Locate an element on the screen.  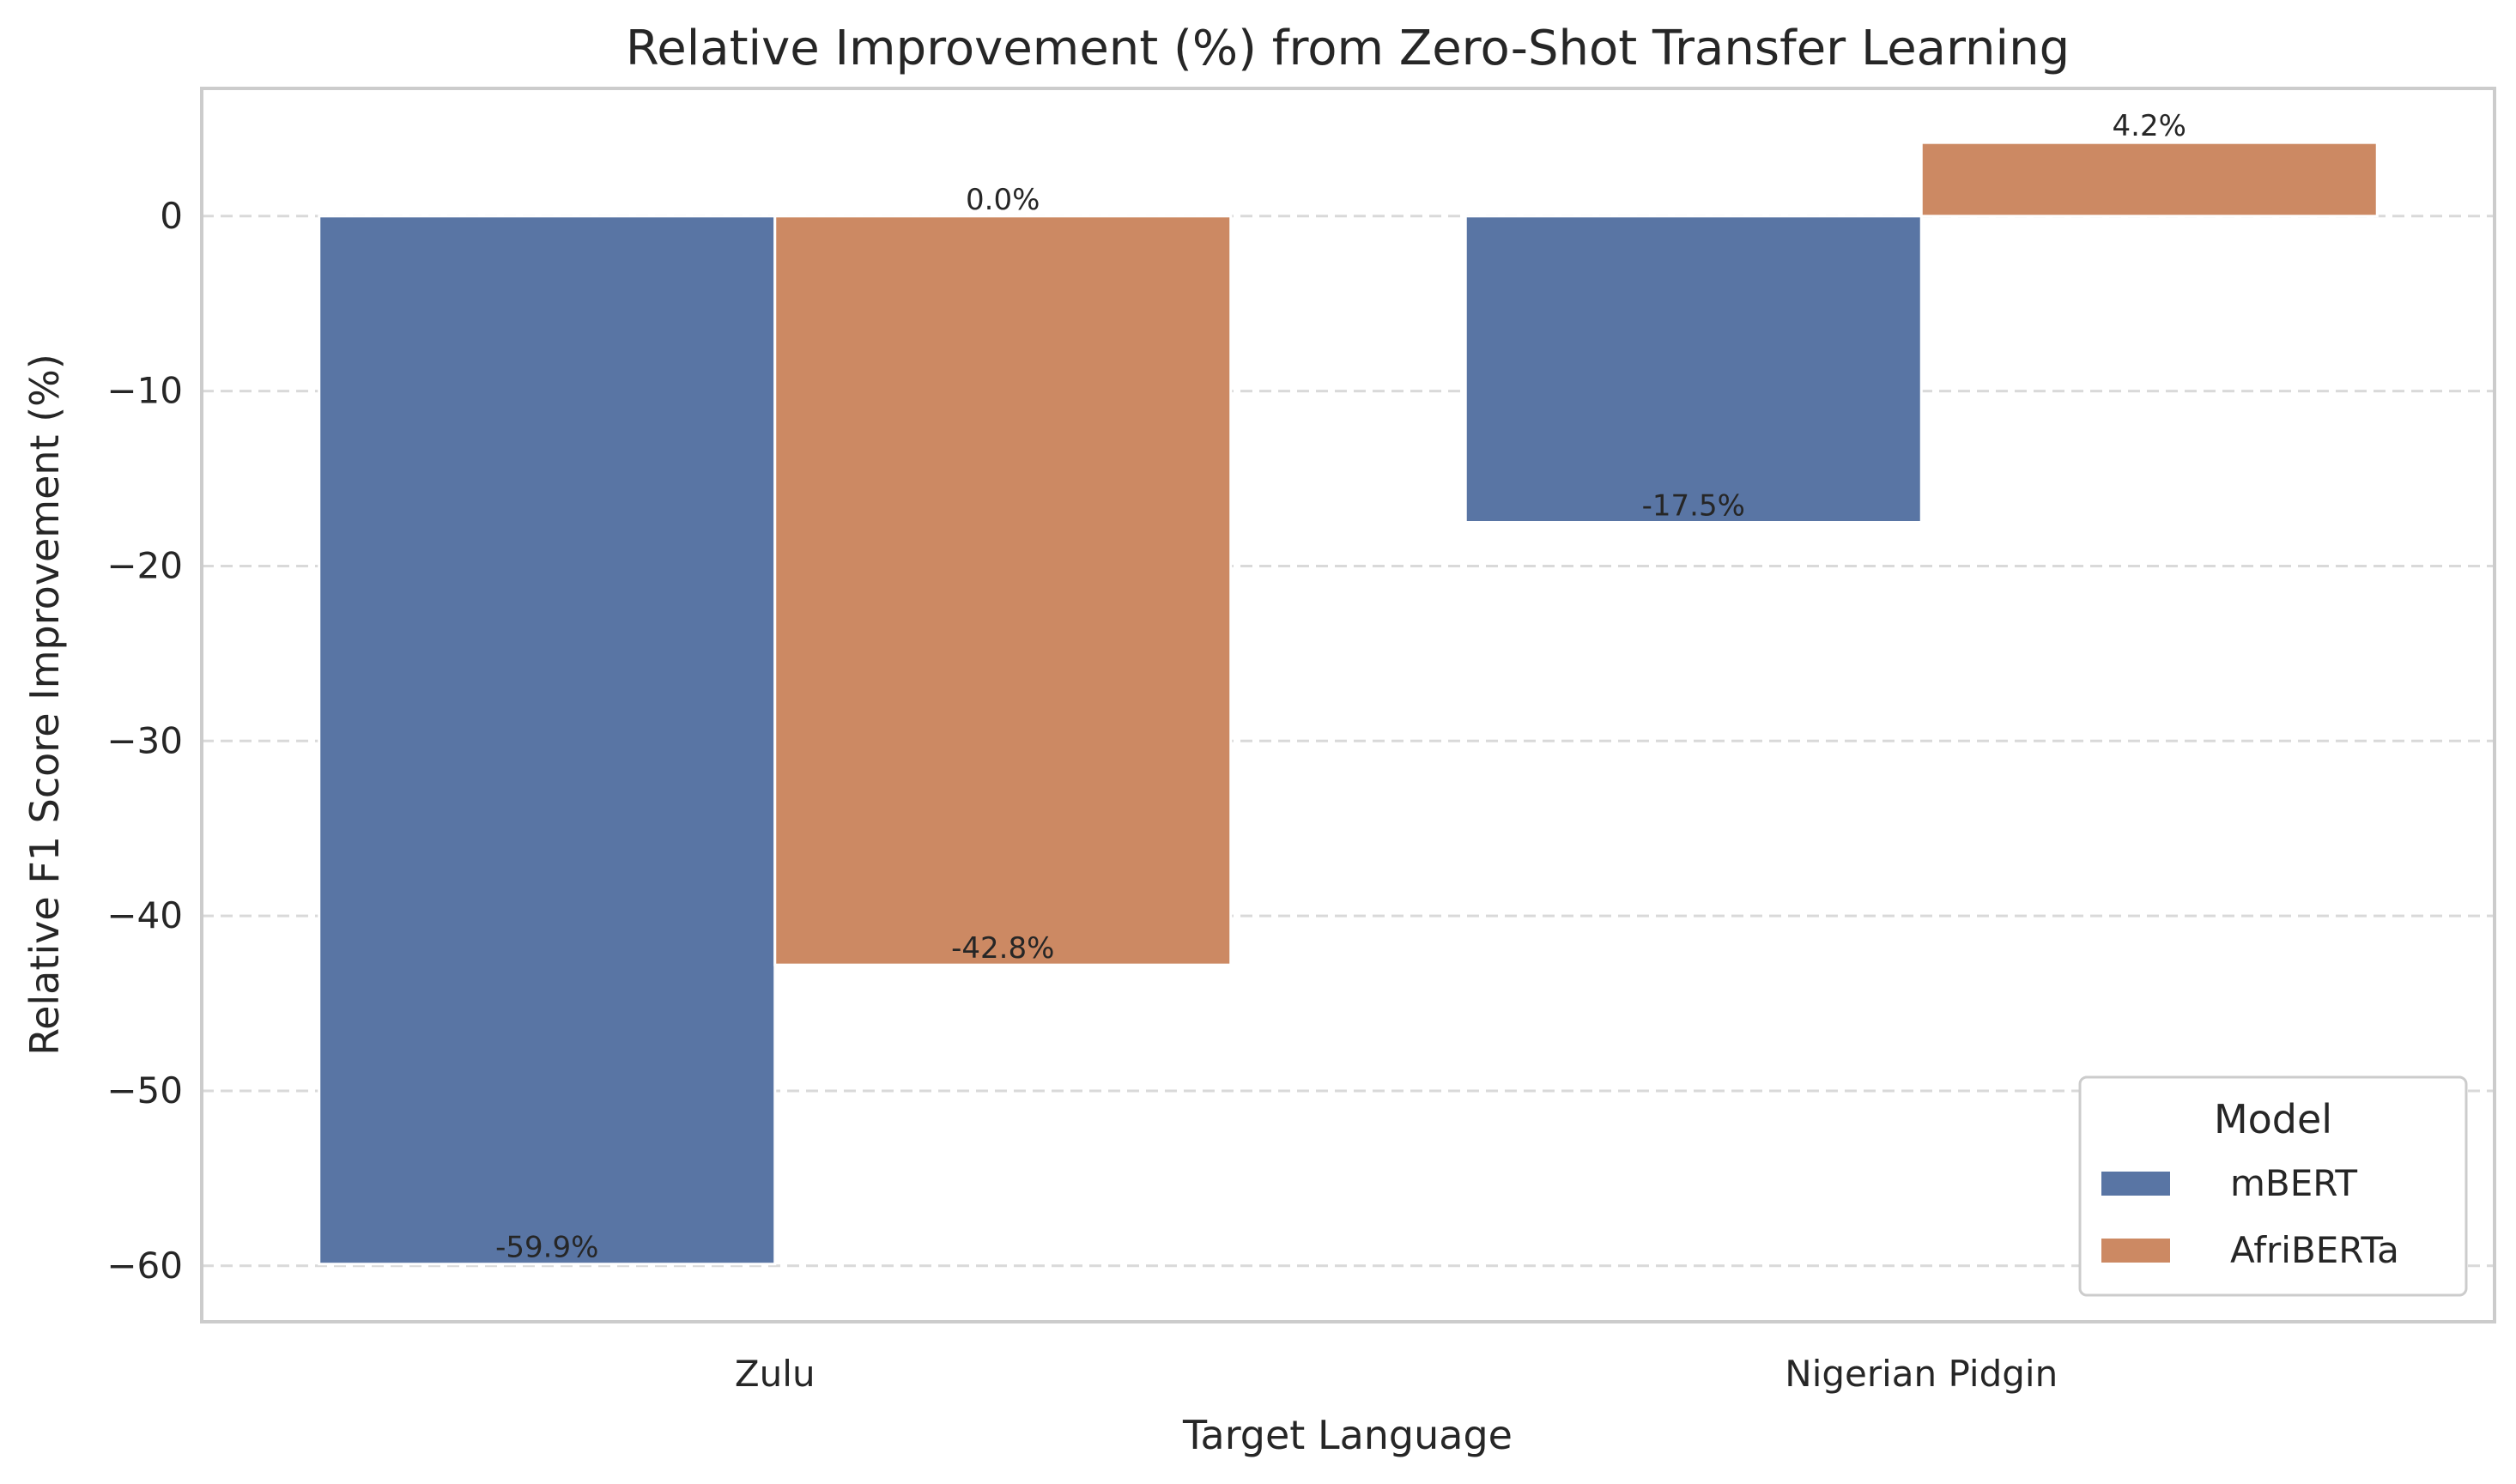
bar-afriberta-zulu-negative is located at coordinates (1003, 590).